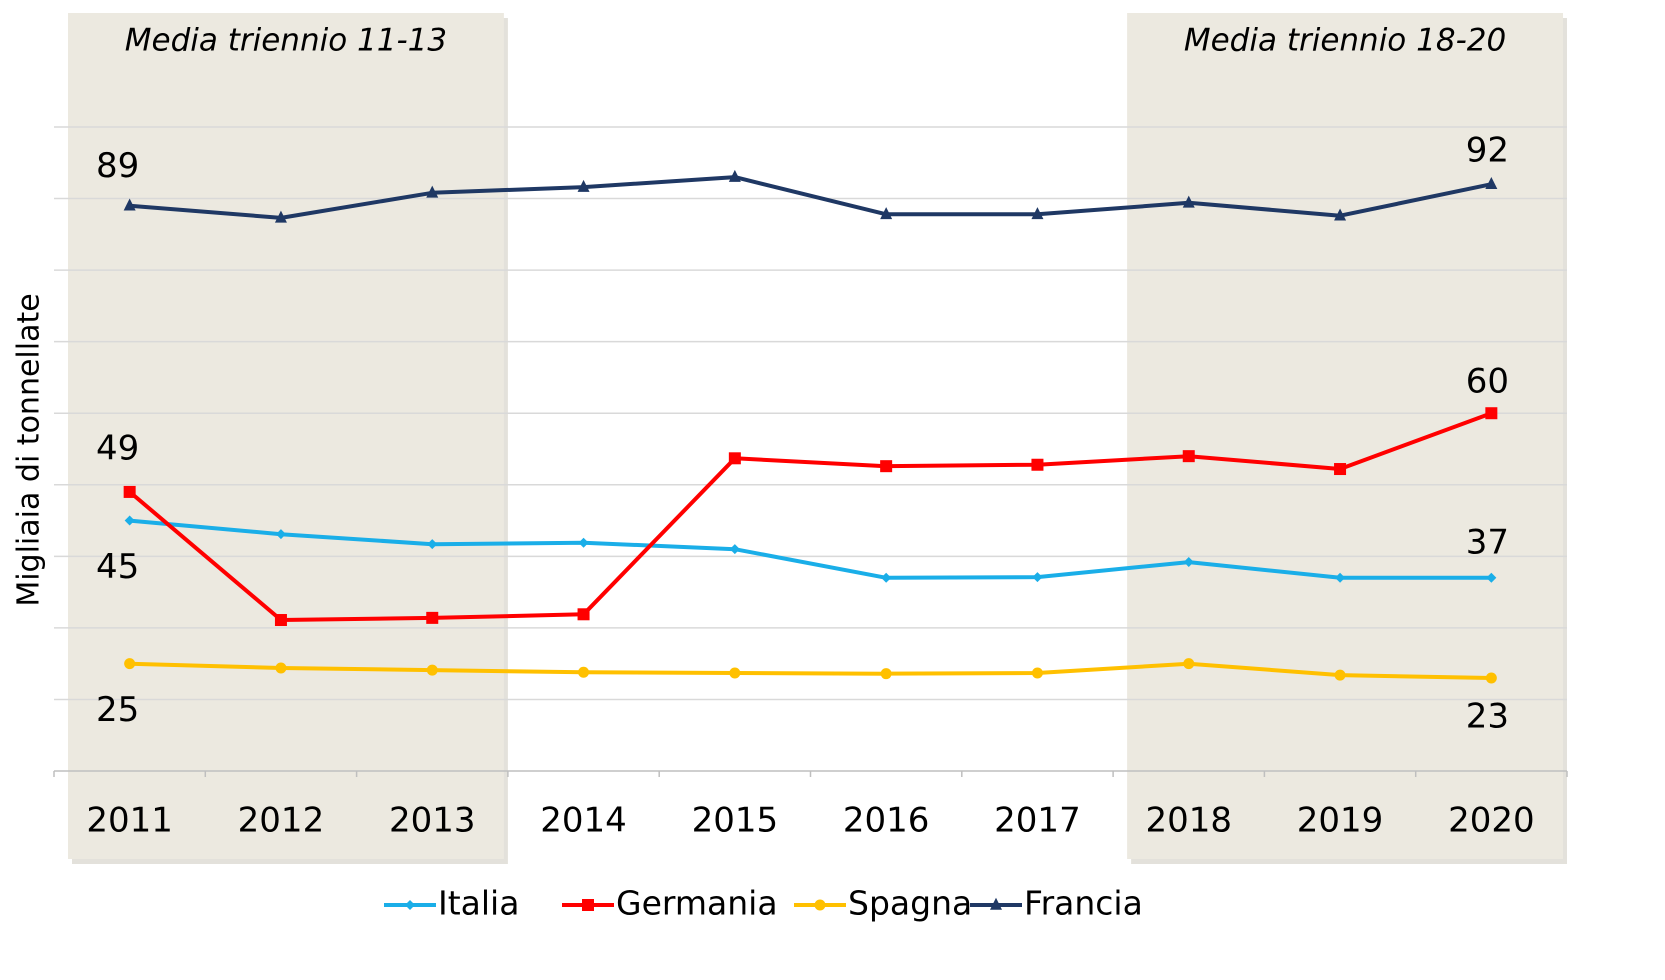  What do you see at coordinates (1340, 821) in the screenshot?
I see `x-tick-label: 2019` at bounding box center [1340, 821].